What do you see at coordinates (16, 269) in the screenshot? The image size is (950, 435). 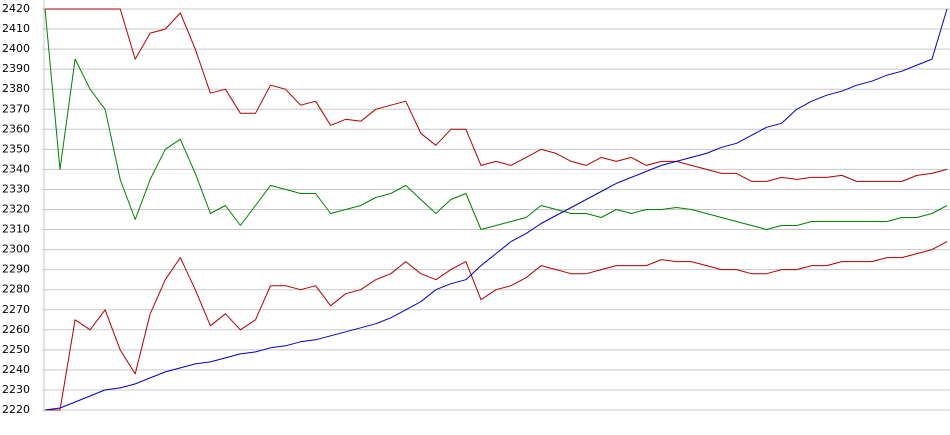 I see `y-tick-label: 2290` at bounding box center [16, 269].